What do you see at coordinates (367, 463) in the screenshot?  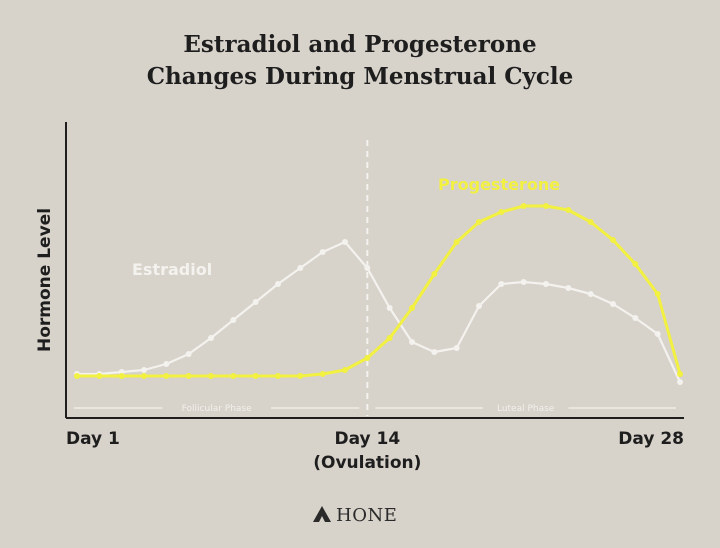 I see `x-tick-label: (Ovulation)` at bounding box center [367, 463].